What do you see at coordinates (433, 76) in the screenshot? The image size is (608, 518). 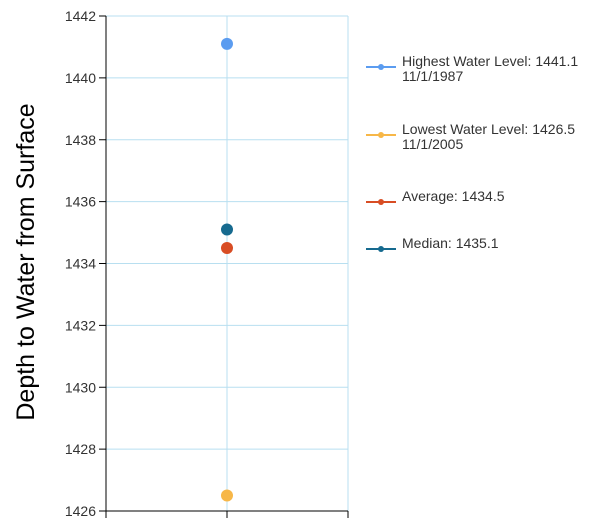 I see `legend-date: 11/1/1987` at bounding box center [433, 76].